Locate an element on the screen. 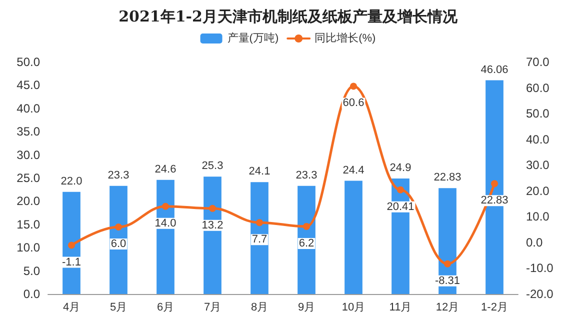 The image size is (576, 326). data-label: -8.31 is located at coordinates (447, 280).